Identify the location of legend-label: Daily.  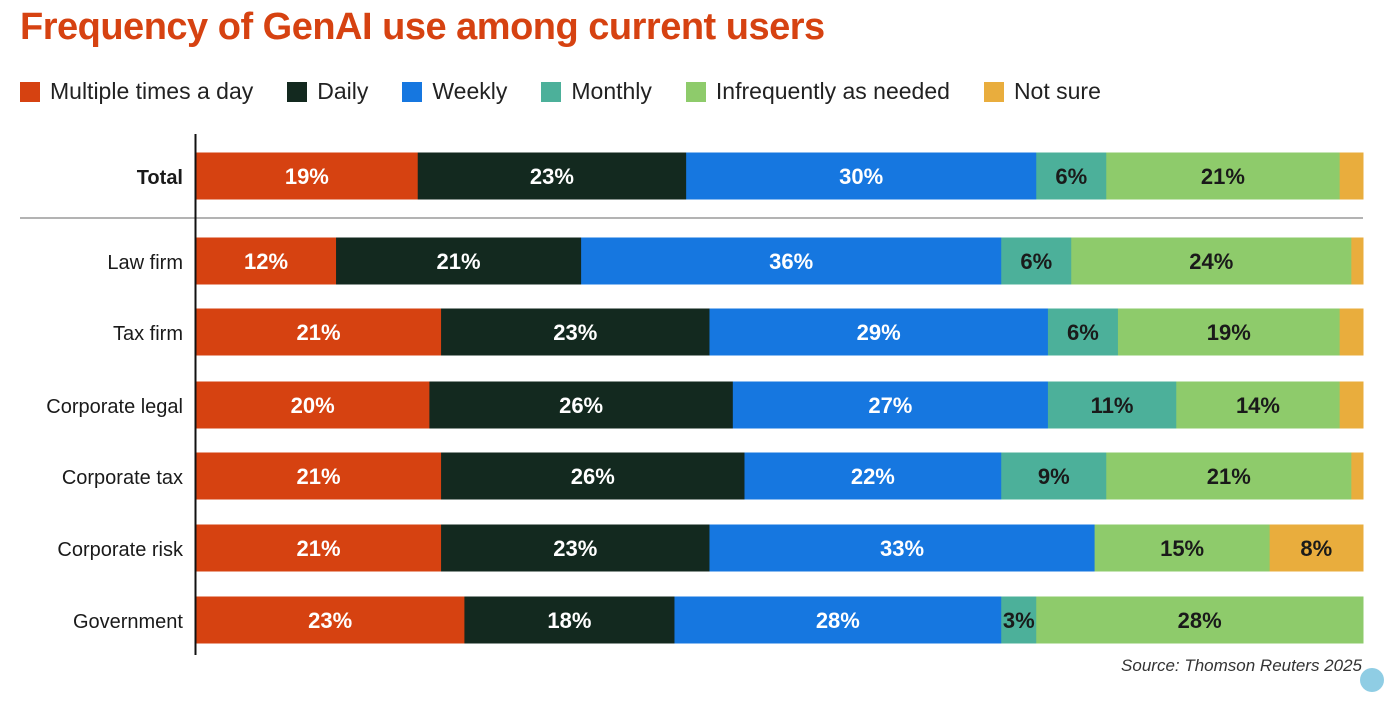
(343, 91).